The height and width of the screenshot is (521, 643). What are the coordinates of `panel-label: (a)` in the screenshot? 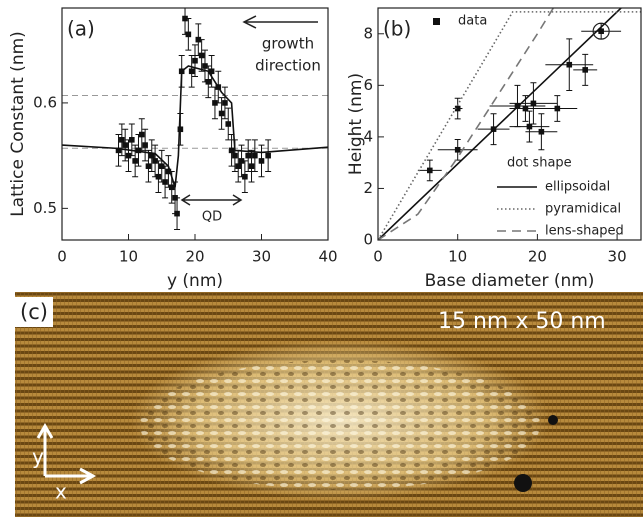 It's located at (81, 29).